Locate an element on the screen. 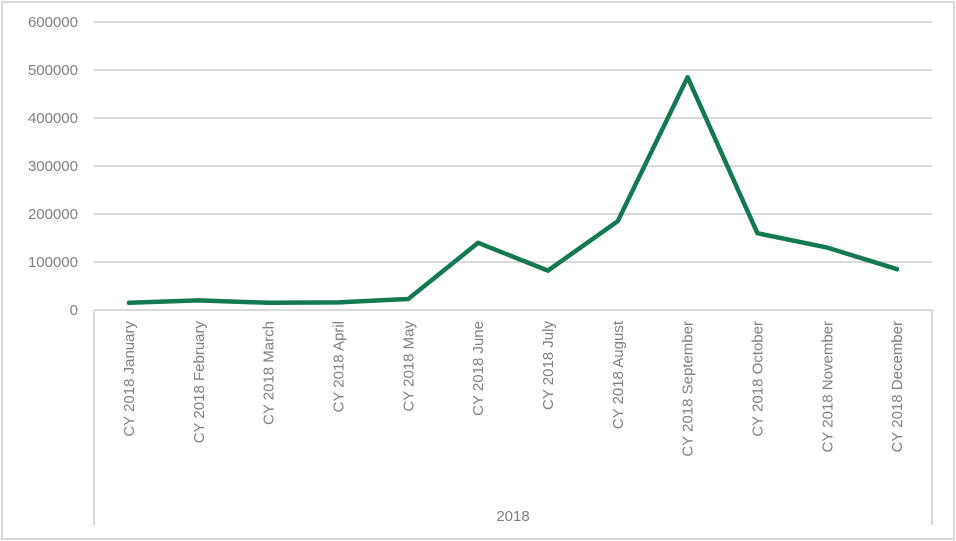 This screenshot has width=956, height=541. x-tick-label: CY 2018 January is located at coordinates (129, 379).